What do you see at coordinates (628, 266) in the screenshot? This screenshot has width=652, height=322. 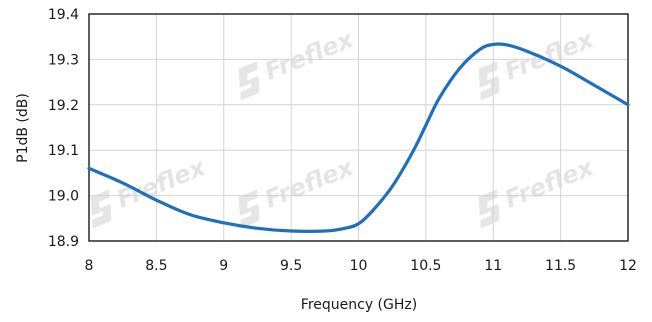 I see `x-tick-label: 12` at bounding box center [628, 266].